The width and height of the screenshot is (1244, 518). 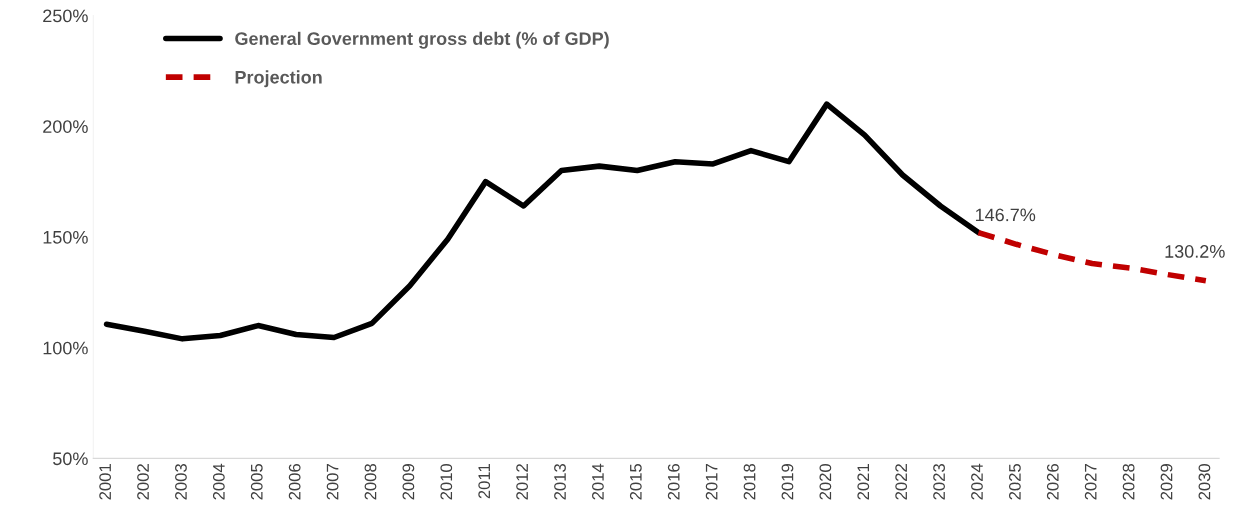 I want to click on x-tick-label: 2003, so click(x=181, y=482).